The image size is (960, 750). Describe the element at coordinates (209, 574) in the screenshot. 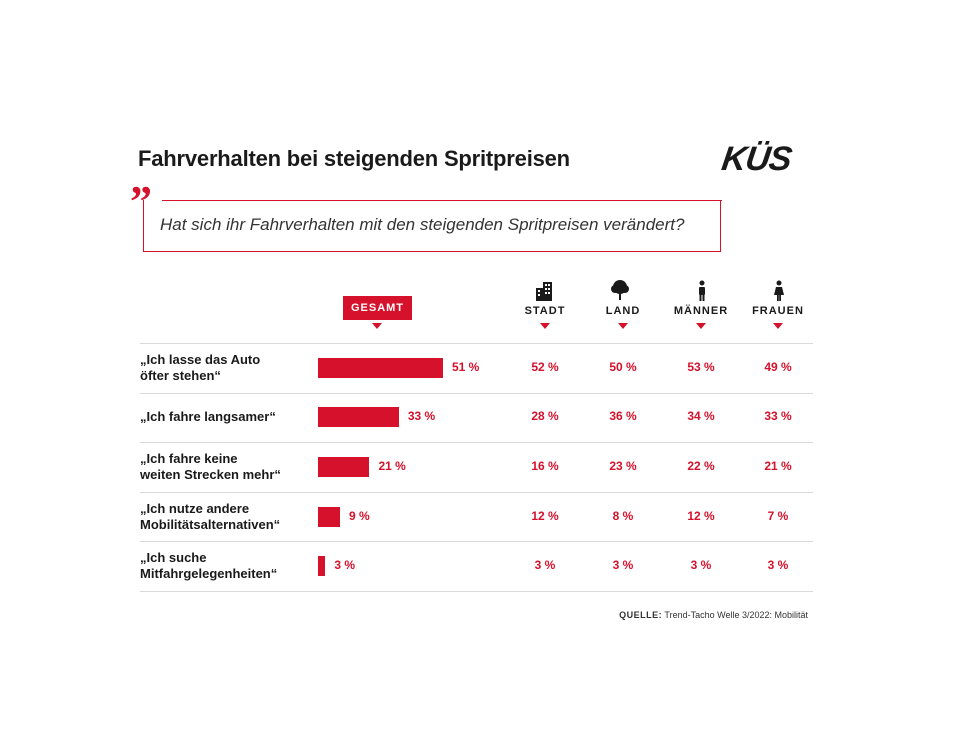

I see `row-label-line: Mitfahrgelegenheiten“` at that location.